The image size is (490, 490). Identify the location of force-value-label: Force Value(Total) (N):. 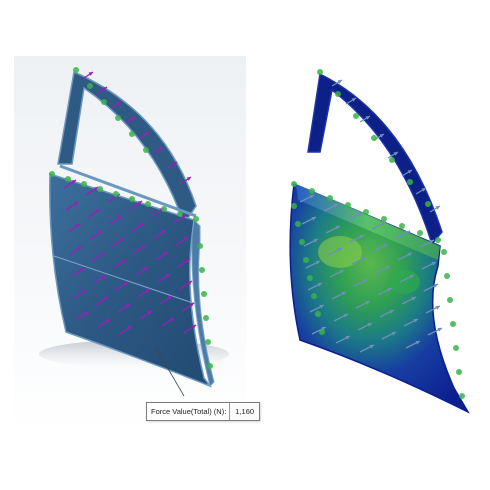
(188, 411).